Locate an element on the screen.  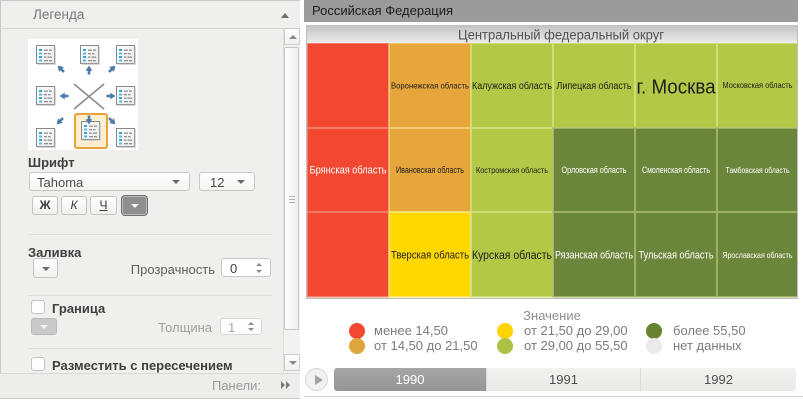
svg-text: Брянская область is located at coordinates (348, 171).